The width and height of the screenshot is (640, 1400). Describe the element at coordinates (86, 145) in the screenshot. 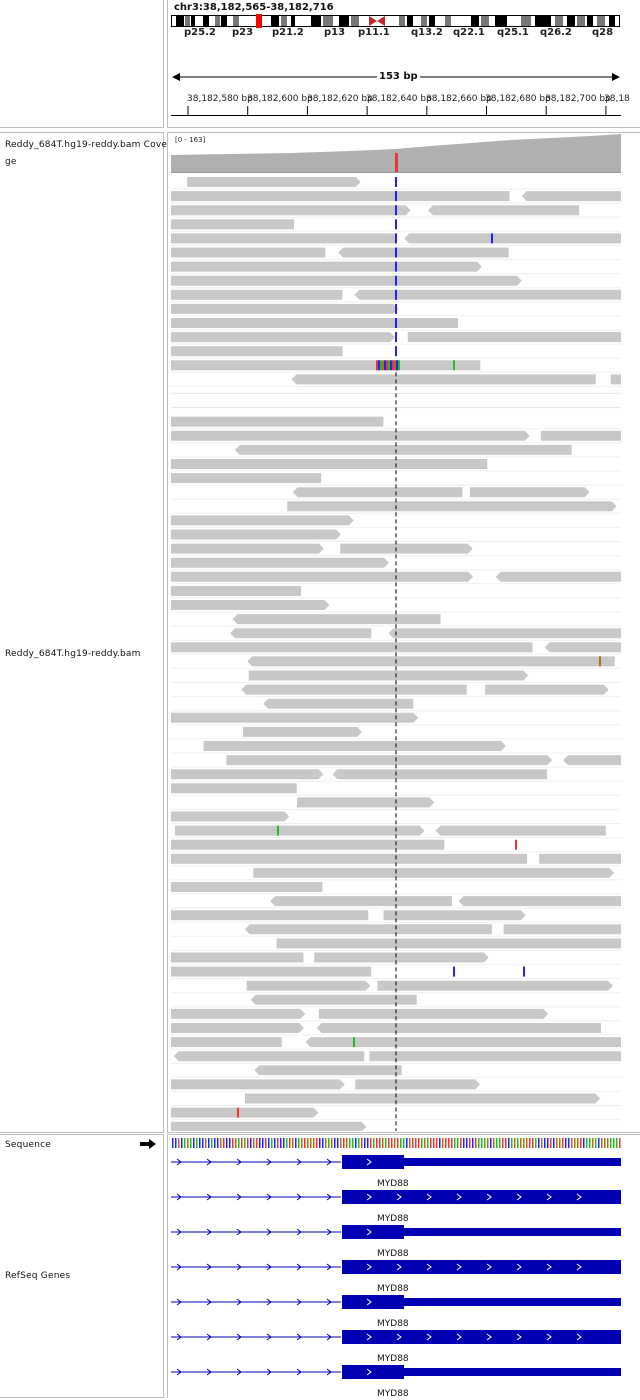

I see `coverage-track-label: Reddy_684T.hg19-reddy.bam Cove` at that location.